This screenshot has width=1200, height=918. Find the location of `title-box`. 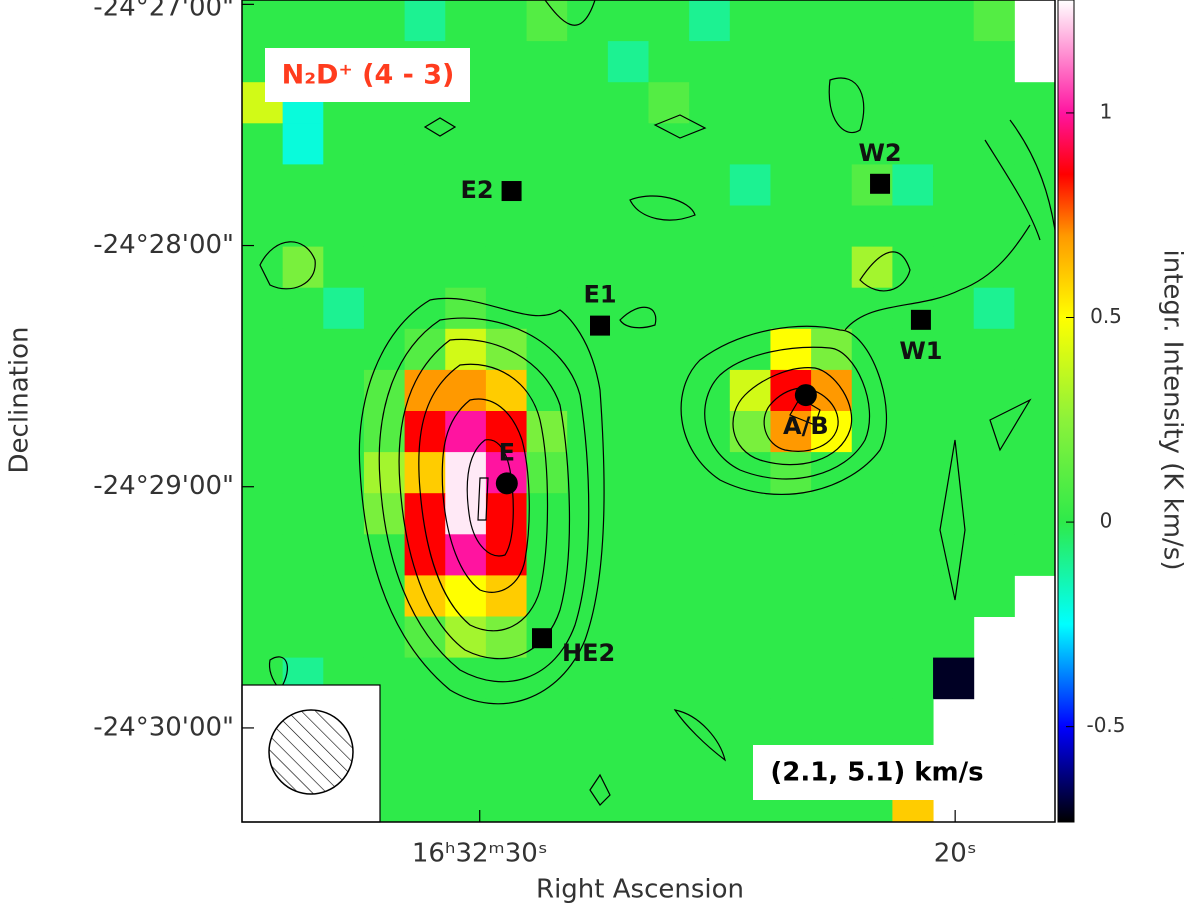

title-box is located at coordinates (367, 75).